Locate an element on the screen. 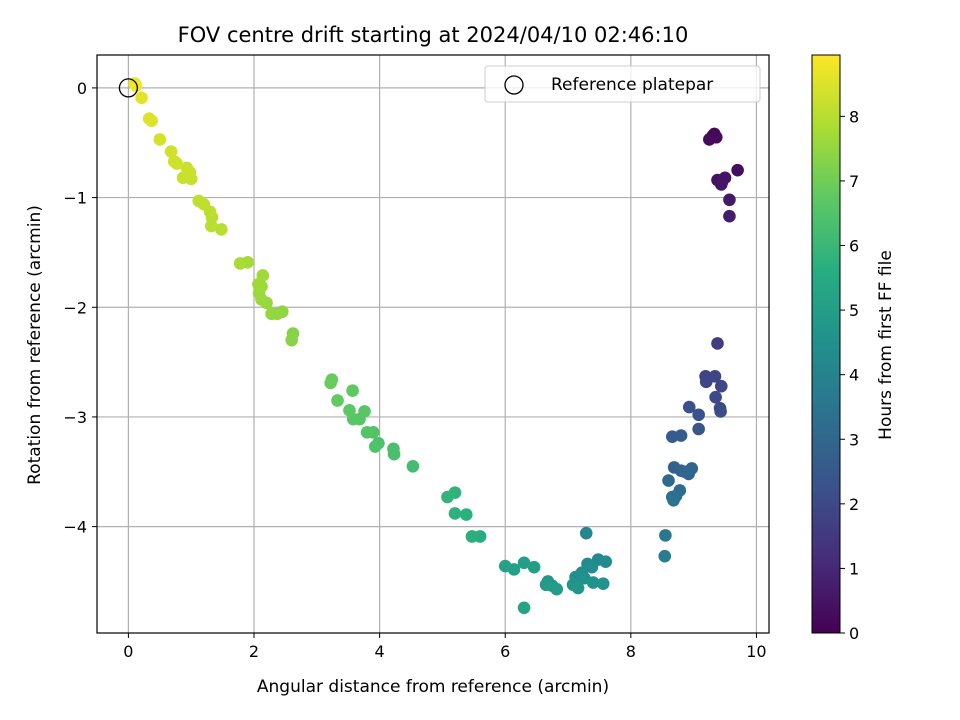 This screenshot has width=960, height=720. x-axis-title: Angular distance from reference (arcmin) is located at coordinates (433, 687).